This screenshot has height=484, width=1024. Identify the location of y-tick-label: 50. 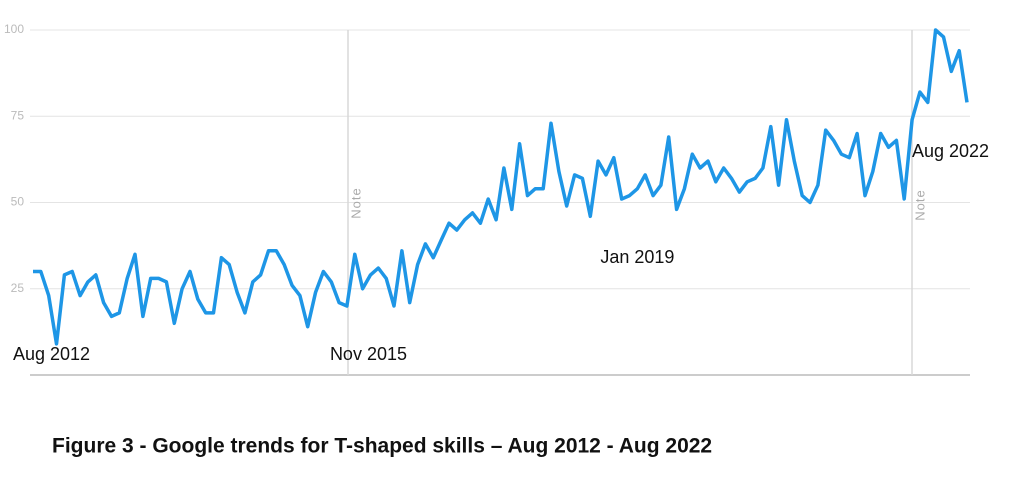
(18, 202).